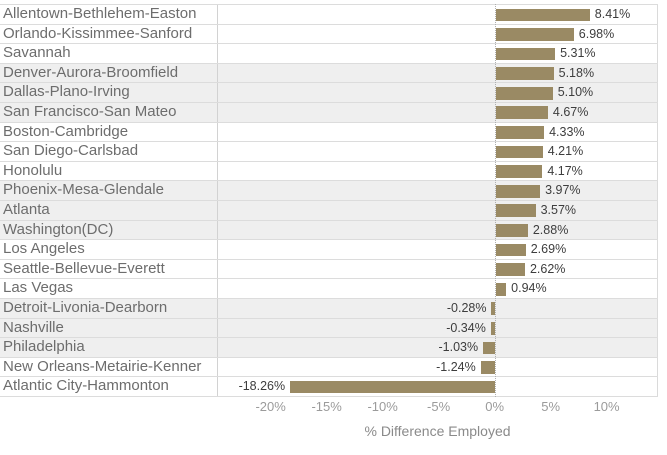 Image resolution: width=667 pixels, height=455 pixels. I want to click on chart-row: Allentown-Bethlehem-Easton 8.41%, so click(329, 15).